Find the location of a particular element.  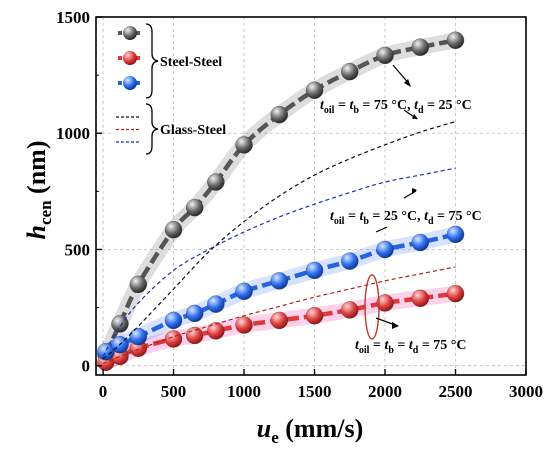

legend-brace-glass is located at coordinates (152, 129).